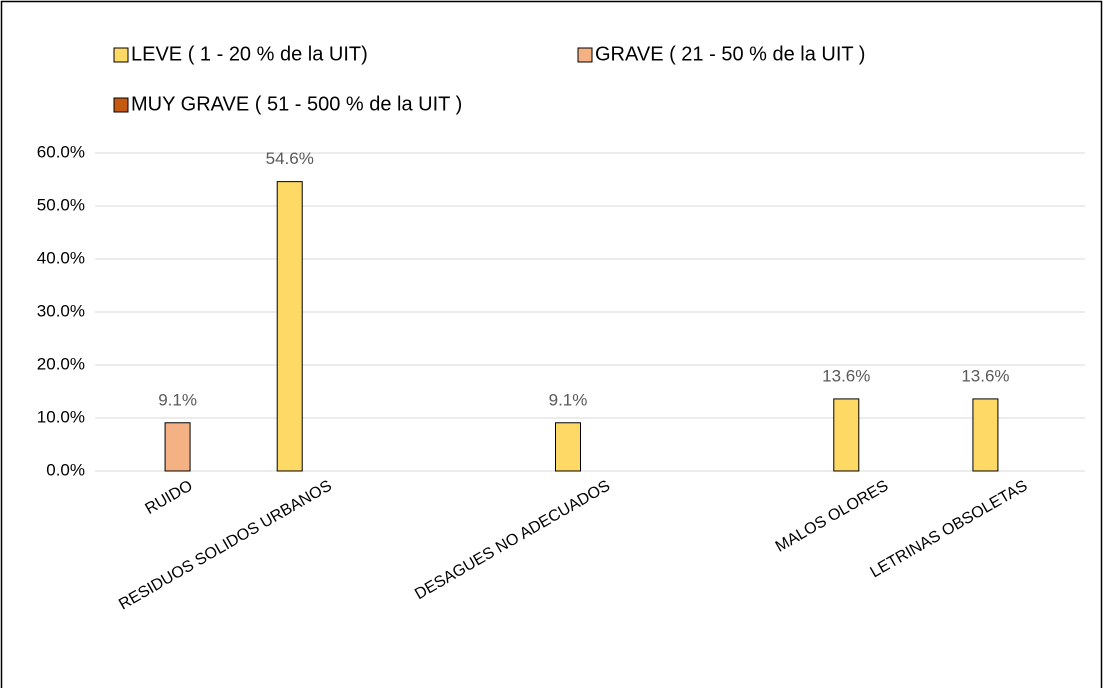 The image size is (1104, 688). What do you see at coordinates (249, 54) in the screenshot?
I see `legend-label: LEVE ( 1 - 20 % de la UIT)` at bounding box center [249, 54].